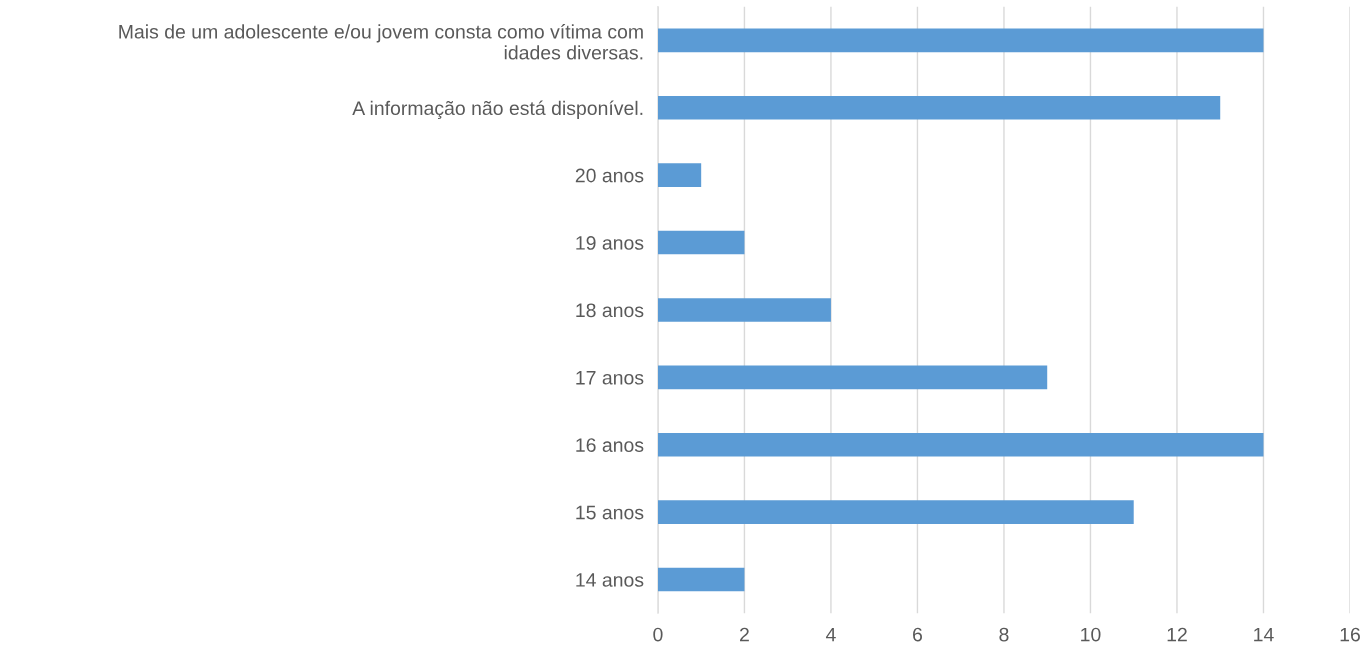 This screenshot has width=1365, height=663. Describe the element at coordinates (1004, 634) in the screenshot. I see `x-tick-label: 8` at that location.